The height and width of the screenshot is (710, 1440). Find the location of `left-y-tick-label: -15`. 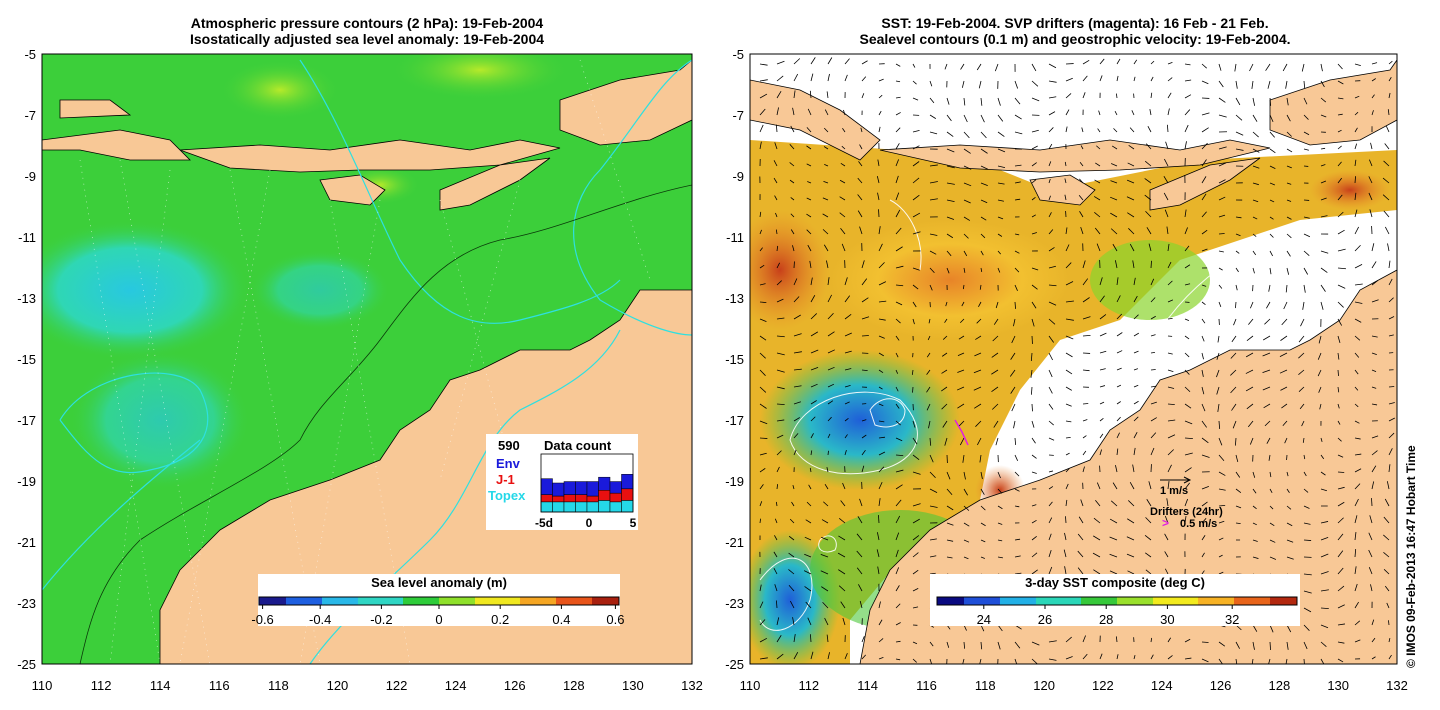

left-y-tick-label: -15 is located at coordinates (26, 359).